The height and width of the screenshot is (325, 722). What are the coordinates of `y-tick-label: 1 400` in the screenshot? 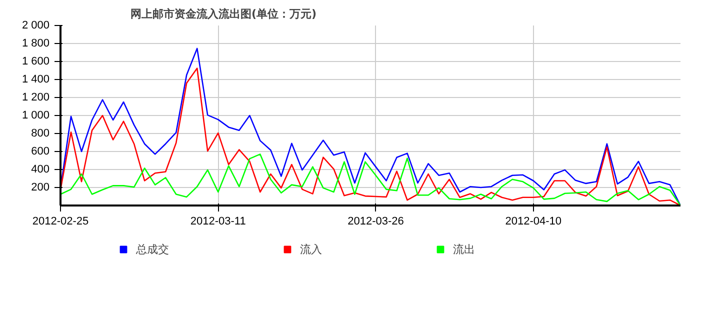 It's located at (36, 80).